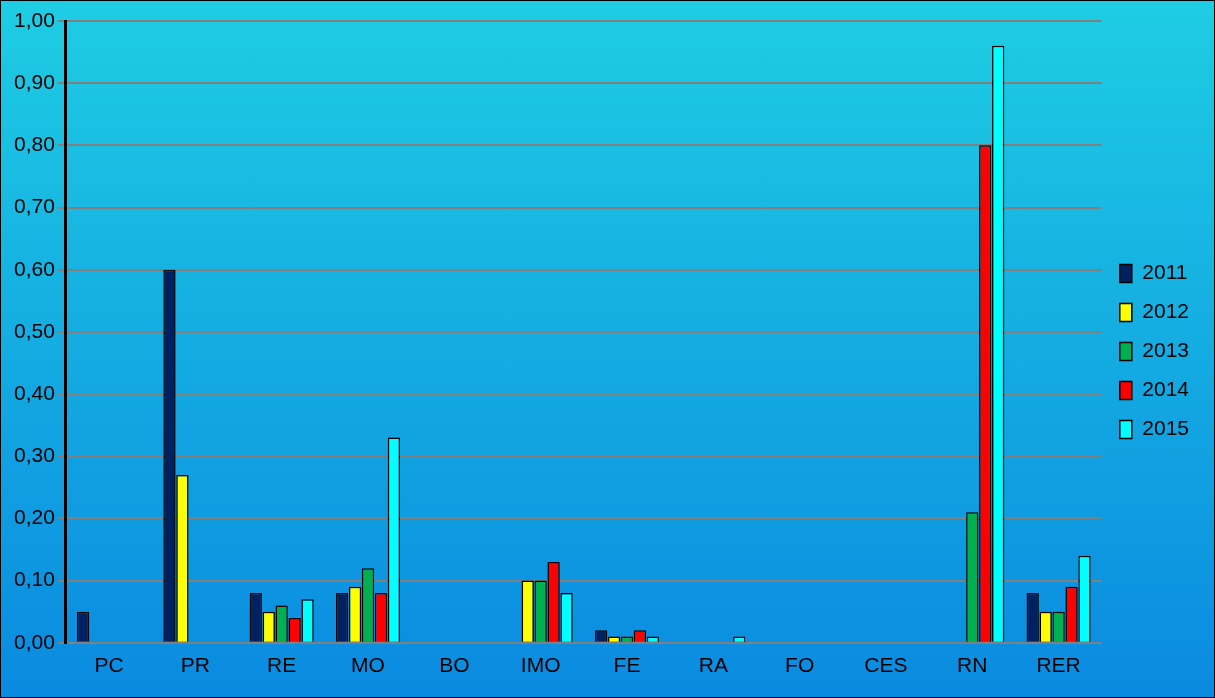 Image resolution: width=1215 pixels, height=698 pixels. What do you see at coordinates (109, 665) in the screenshot?
I see `x-tick-label: PC` at bounding box center [109, 665].